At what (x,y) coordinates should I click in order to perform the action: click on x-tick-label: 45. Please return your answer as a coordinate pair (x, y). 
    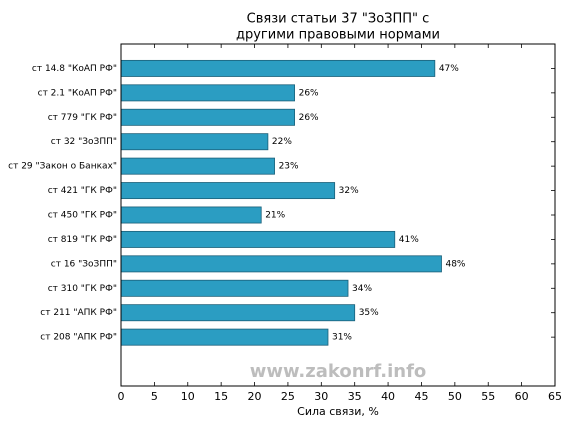
    Looking at the image, I should click on (421, 396).